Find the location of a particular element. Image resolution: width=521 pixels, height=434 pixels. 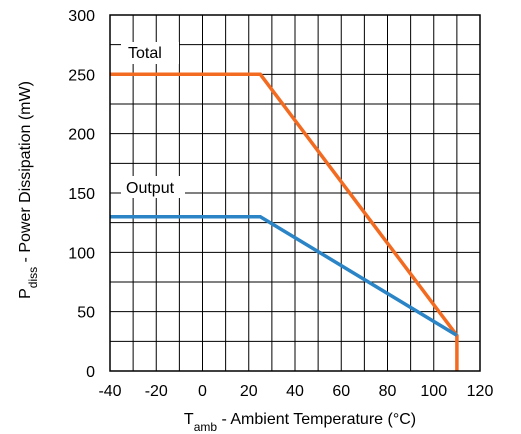

x-axis-title: Tamb - Ambient Temperature (°C) is located at coordinates (300, 422).